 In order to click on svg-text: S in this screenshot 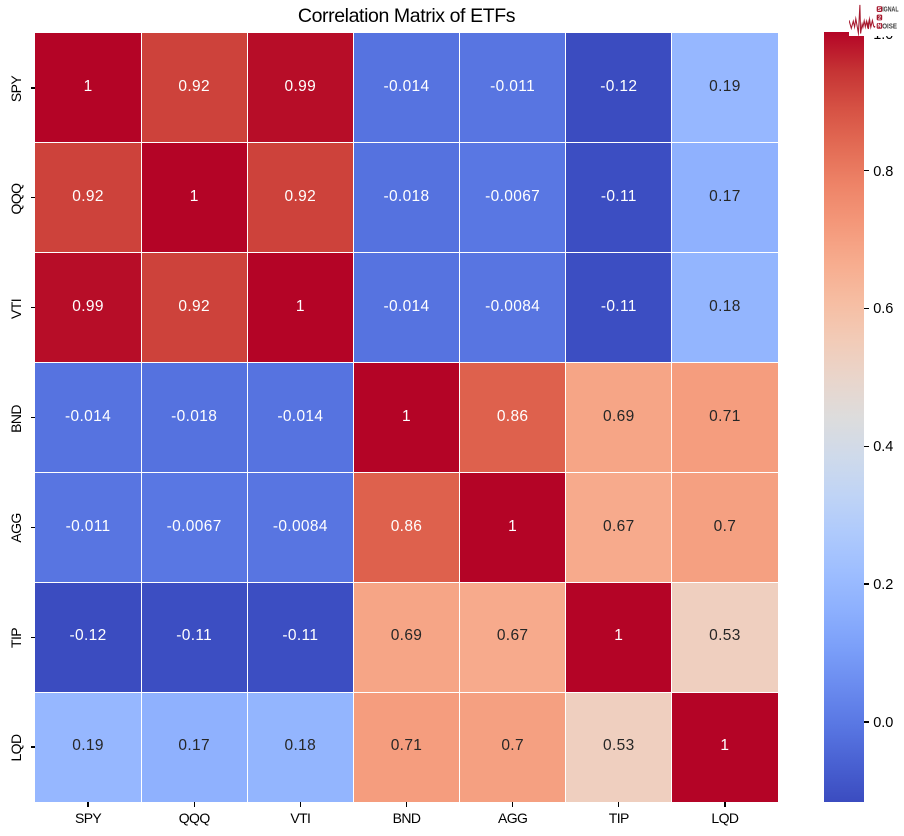, I will do `click(880, 10)`.